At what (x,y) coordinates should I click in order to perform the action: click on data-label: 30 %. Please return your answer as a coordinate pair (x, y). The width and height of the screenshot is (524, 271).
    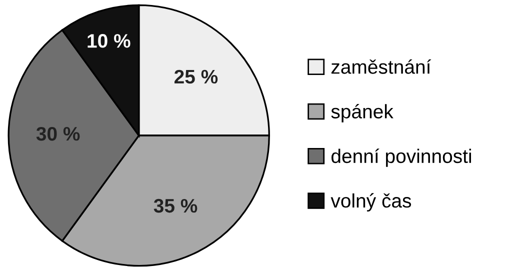
    Looking at the image, I should click on (58, 133).